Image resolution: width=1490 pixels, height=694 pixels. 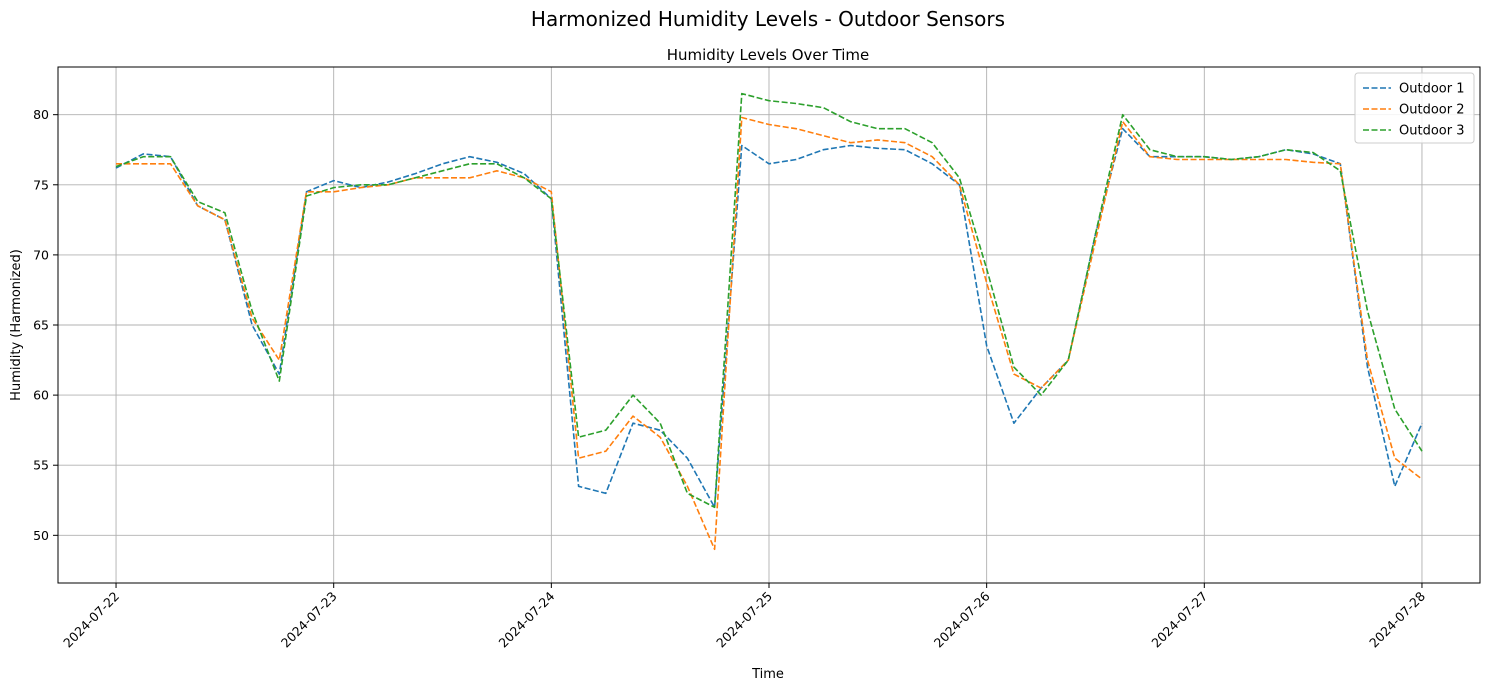 I want to click on y-tick-label: 80, so click(x=41, y=114).